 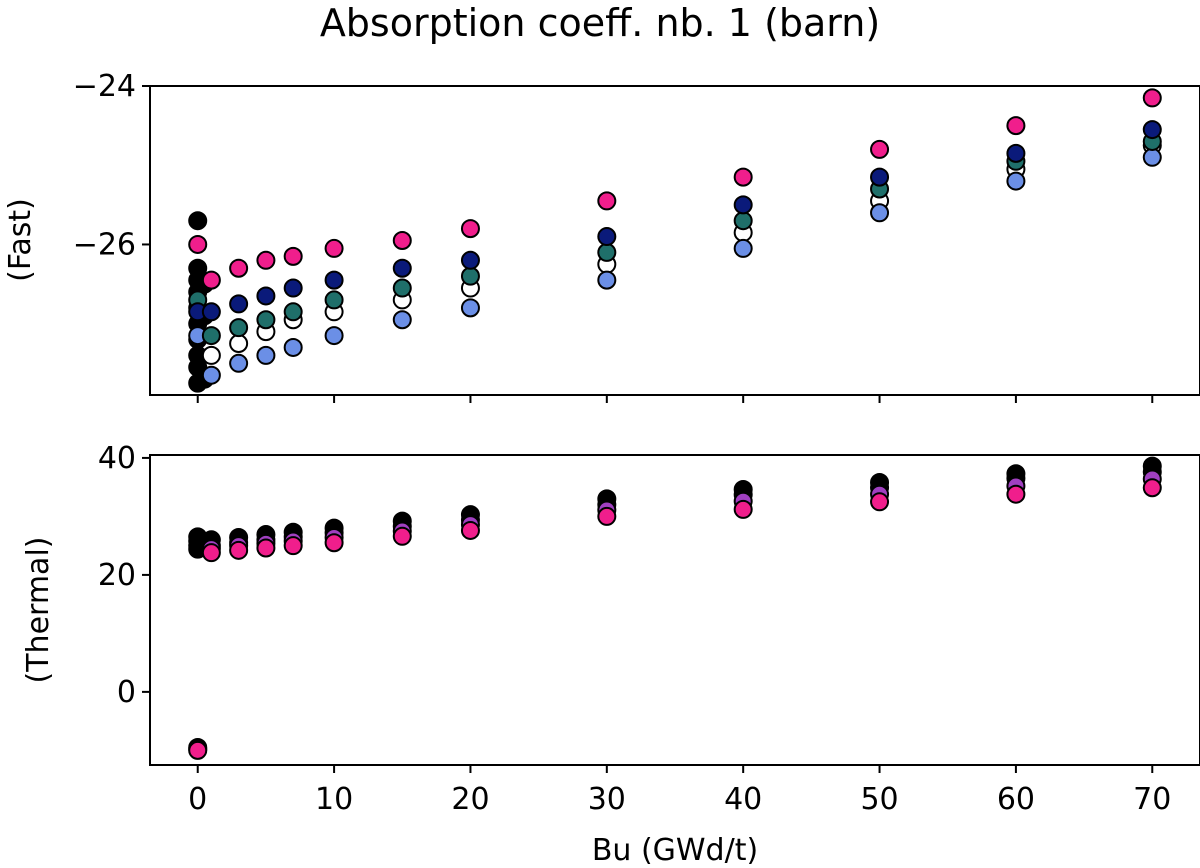 What do you see at coordinates (126, 692) in the screenshot?
I see `y-tick-label: 0` at bounding box center [126, 692].